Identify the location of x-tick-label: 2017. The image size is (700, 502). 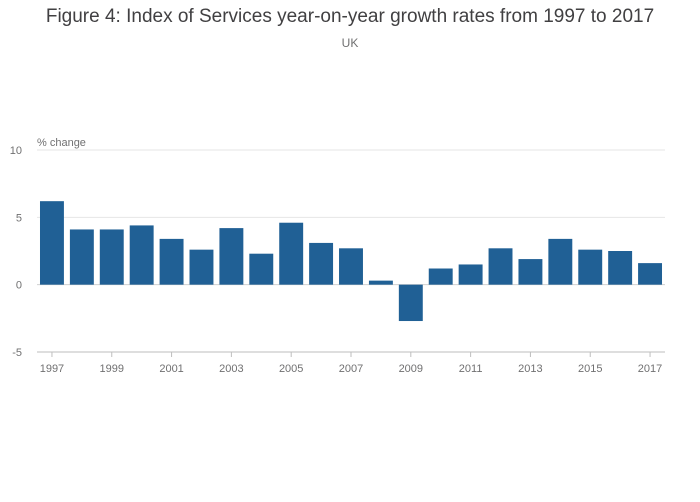
(650, 369).